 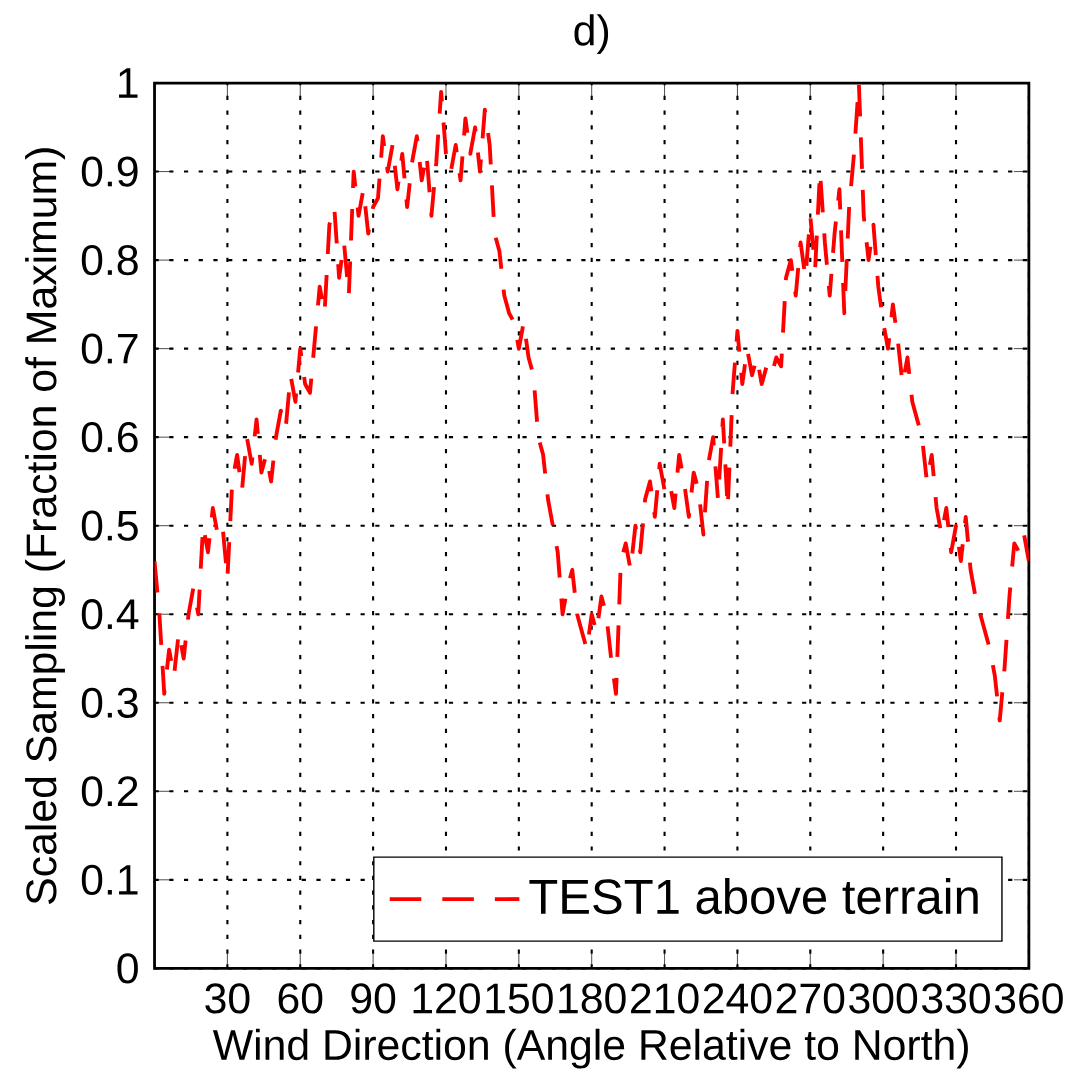 I want to click on x-tick-label: 270, so click(x=810, y=998).